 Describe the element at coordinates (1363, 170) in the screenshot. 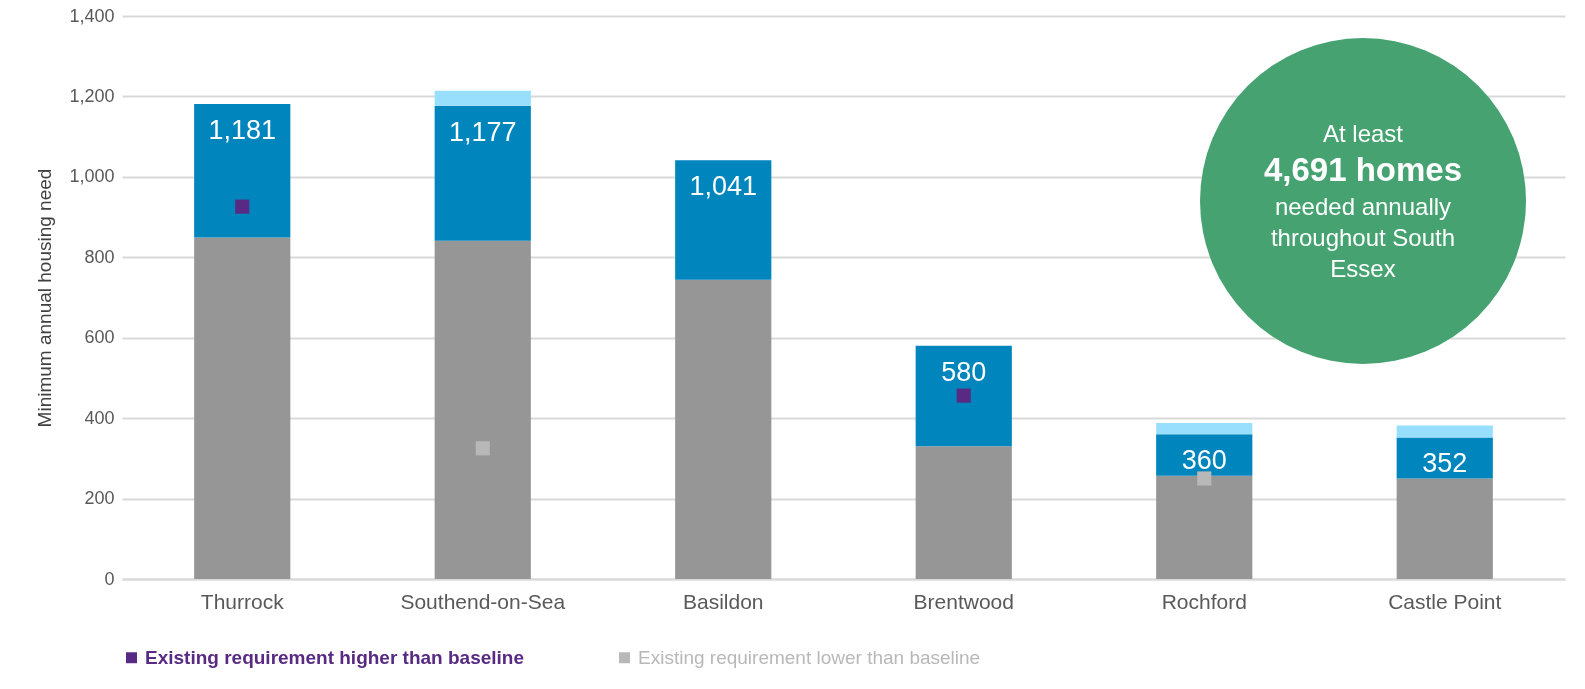

I see `annotation: 4,691 homes` at that location.